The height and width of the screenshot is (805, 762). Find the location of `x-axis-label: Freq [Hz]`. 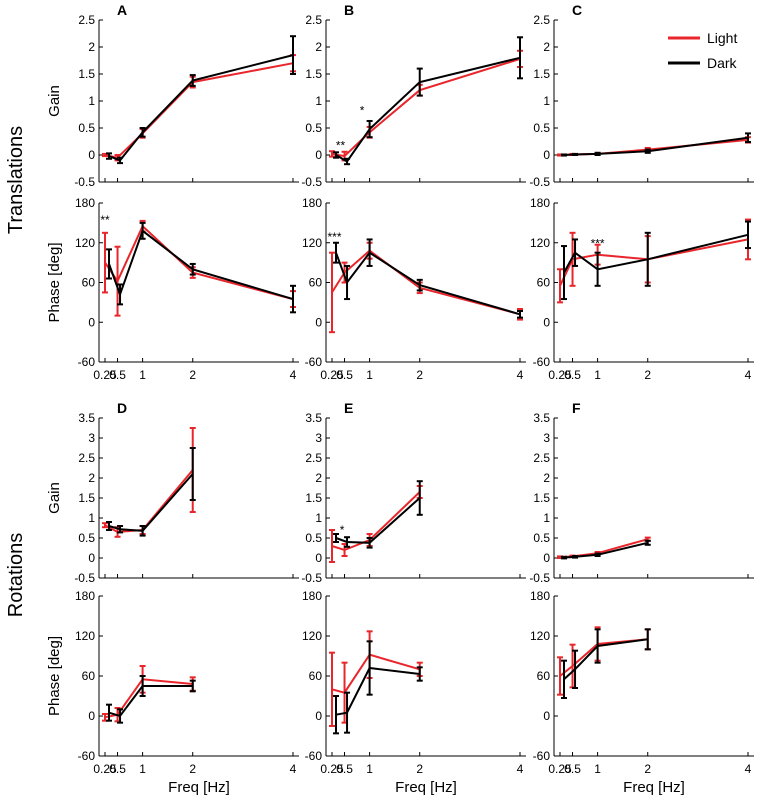

x-axis-label: Freq [Hz] is located at coordinates (199, 787).